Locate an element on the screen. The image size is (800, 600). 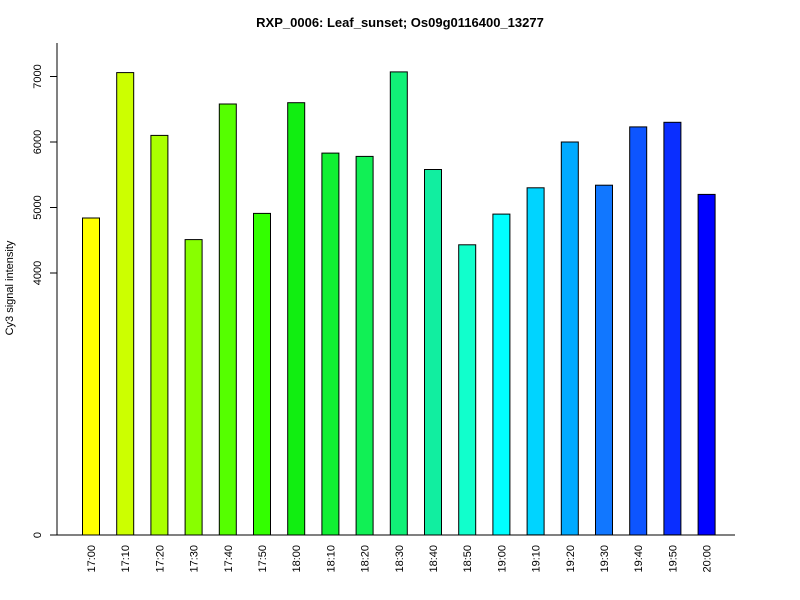
bar-1950 is located at coordinates (672, 328).